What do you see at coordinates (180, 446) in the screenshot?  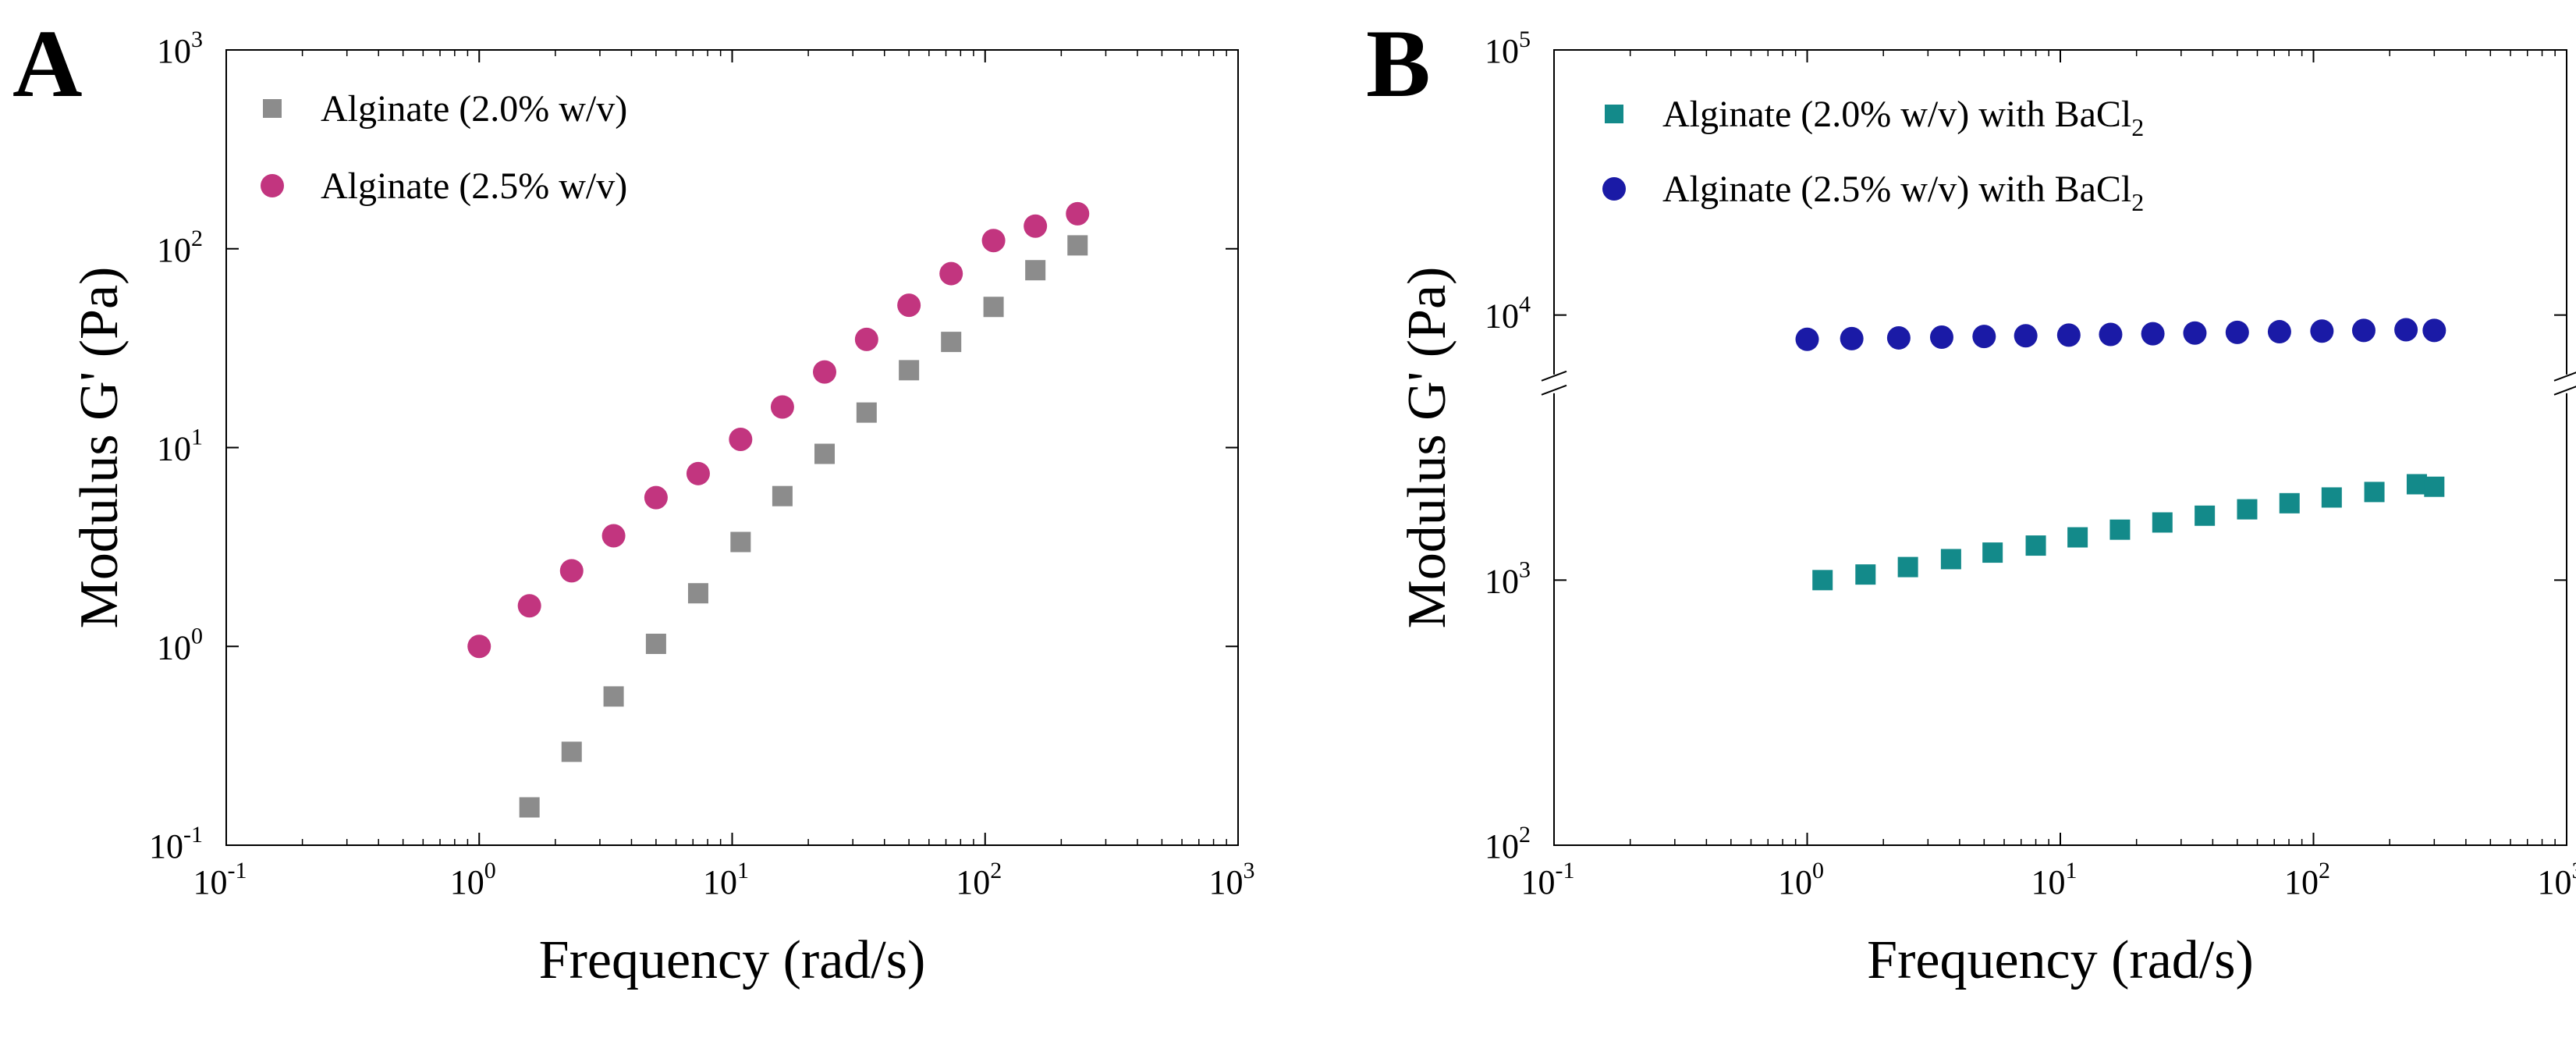 I see `y-tick-label: 10¹` at bounding box center [180, 446].